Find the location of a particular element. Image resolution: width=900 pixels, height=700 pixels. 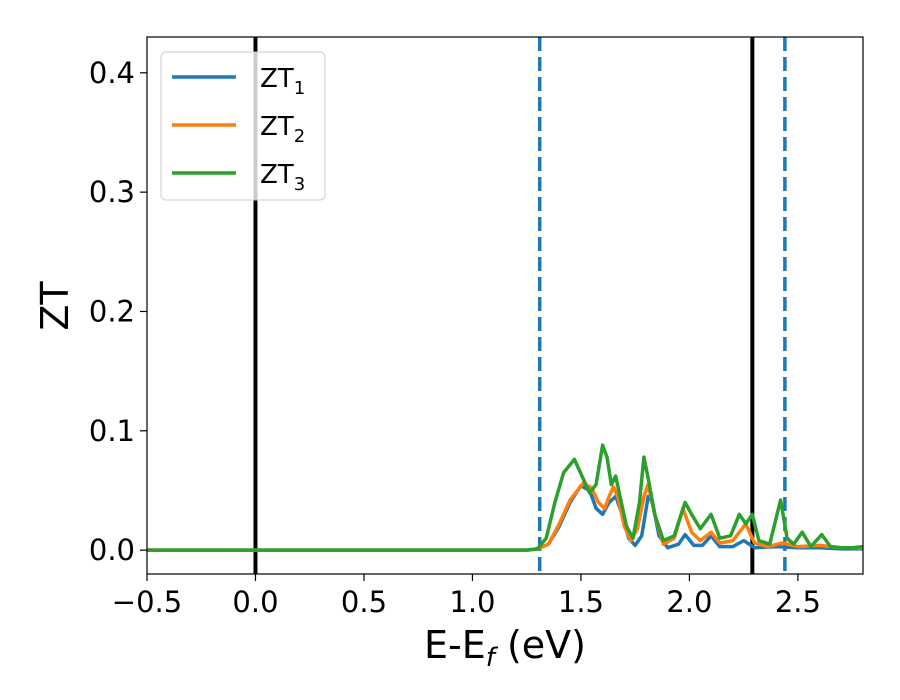

x-tick-label: 2.5 is located at coordinates (798, 602).